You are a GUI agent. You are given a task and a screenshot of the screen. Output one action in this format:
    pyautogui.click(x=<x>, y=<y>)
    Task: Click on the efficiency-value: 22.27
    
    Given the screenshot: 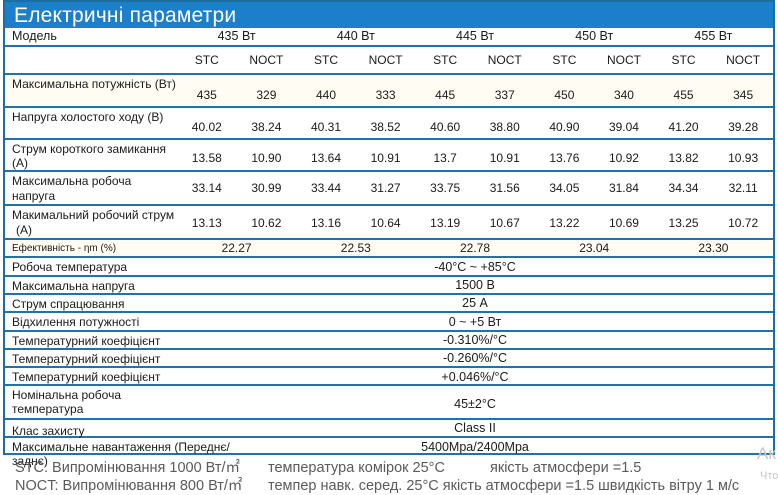 What is the action you would take?
    pyautogui.click(x=236, y=248)
    